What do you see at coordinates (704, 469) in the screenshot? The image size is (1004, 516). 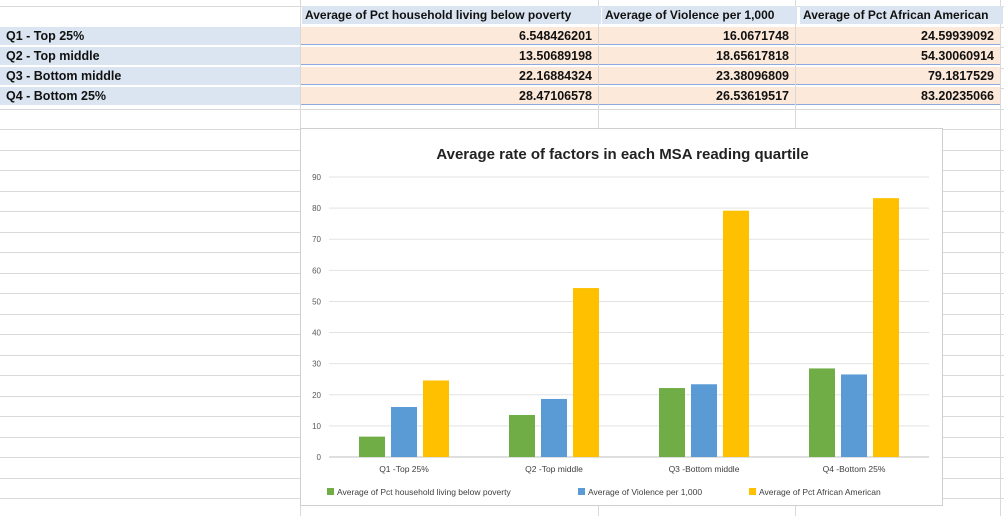 I see `x-tick-label: Q3 -Bottom middle` at bounding box center [704, 469].